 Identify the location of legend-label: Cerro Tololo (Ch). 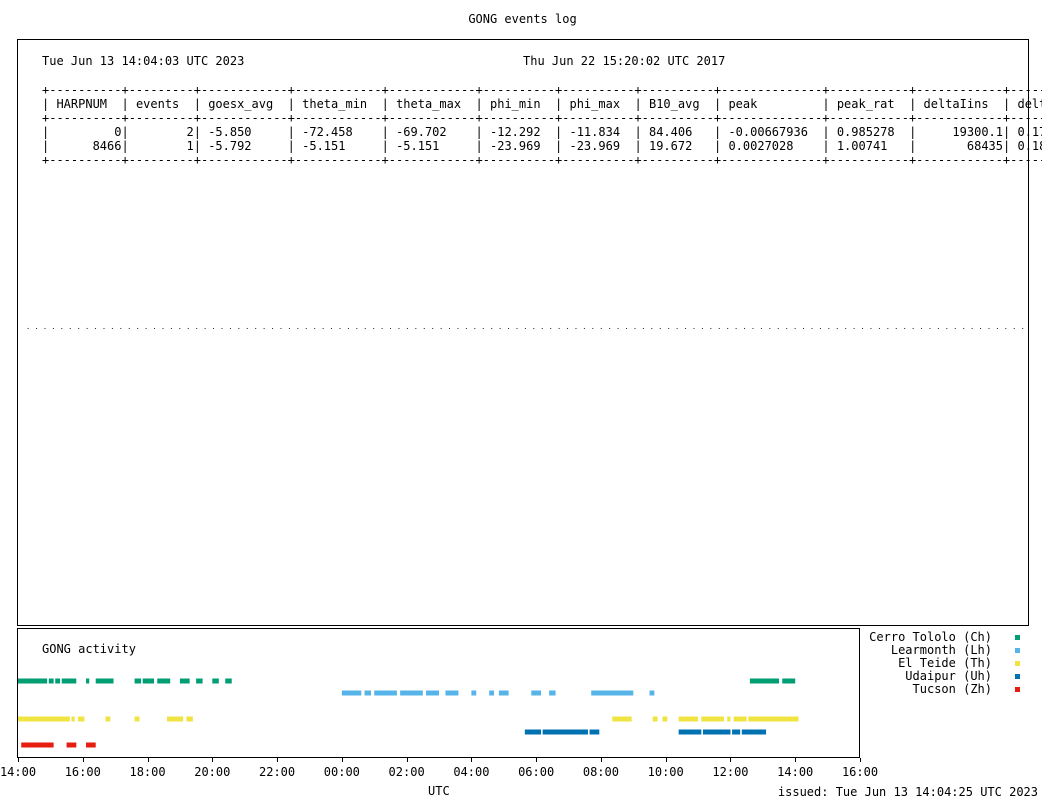
(930, 637).